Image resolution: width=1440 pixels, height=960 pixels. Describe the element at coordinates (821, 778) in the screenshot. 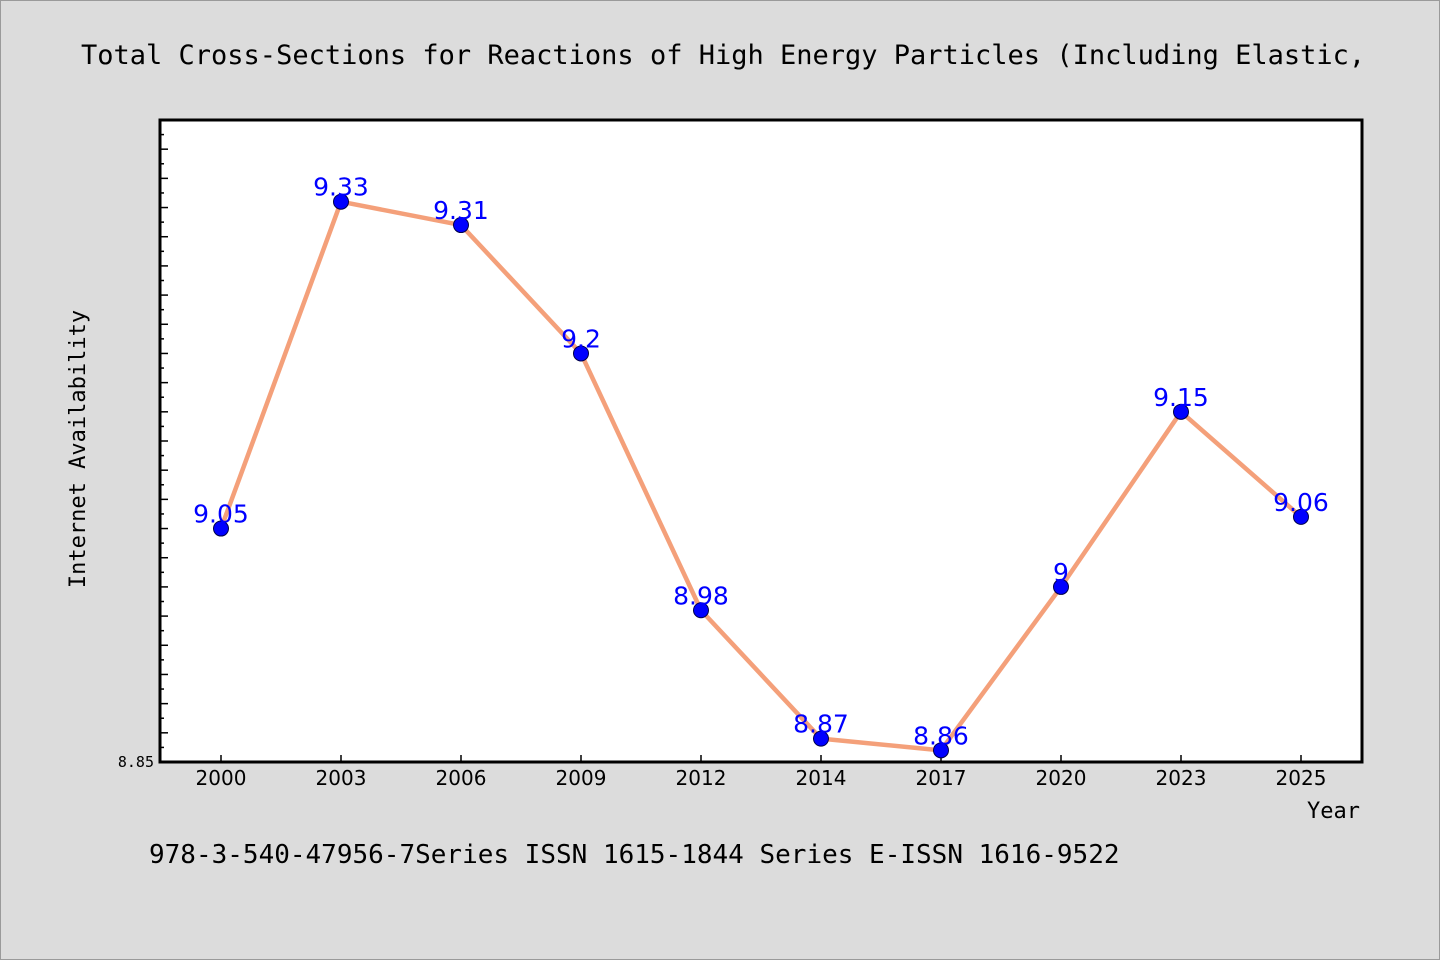

I see `x-tick-label: 2014` at that location.